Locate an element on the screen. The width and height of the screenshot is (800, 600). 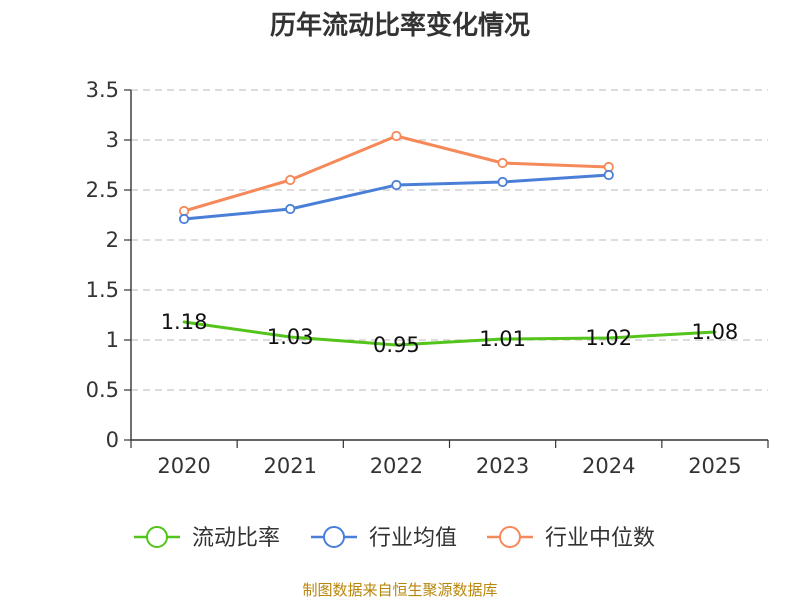
legend-item-行业中位数: 行业中位数 is located at coordinates (571, 538).